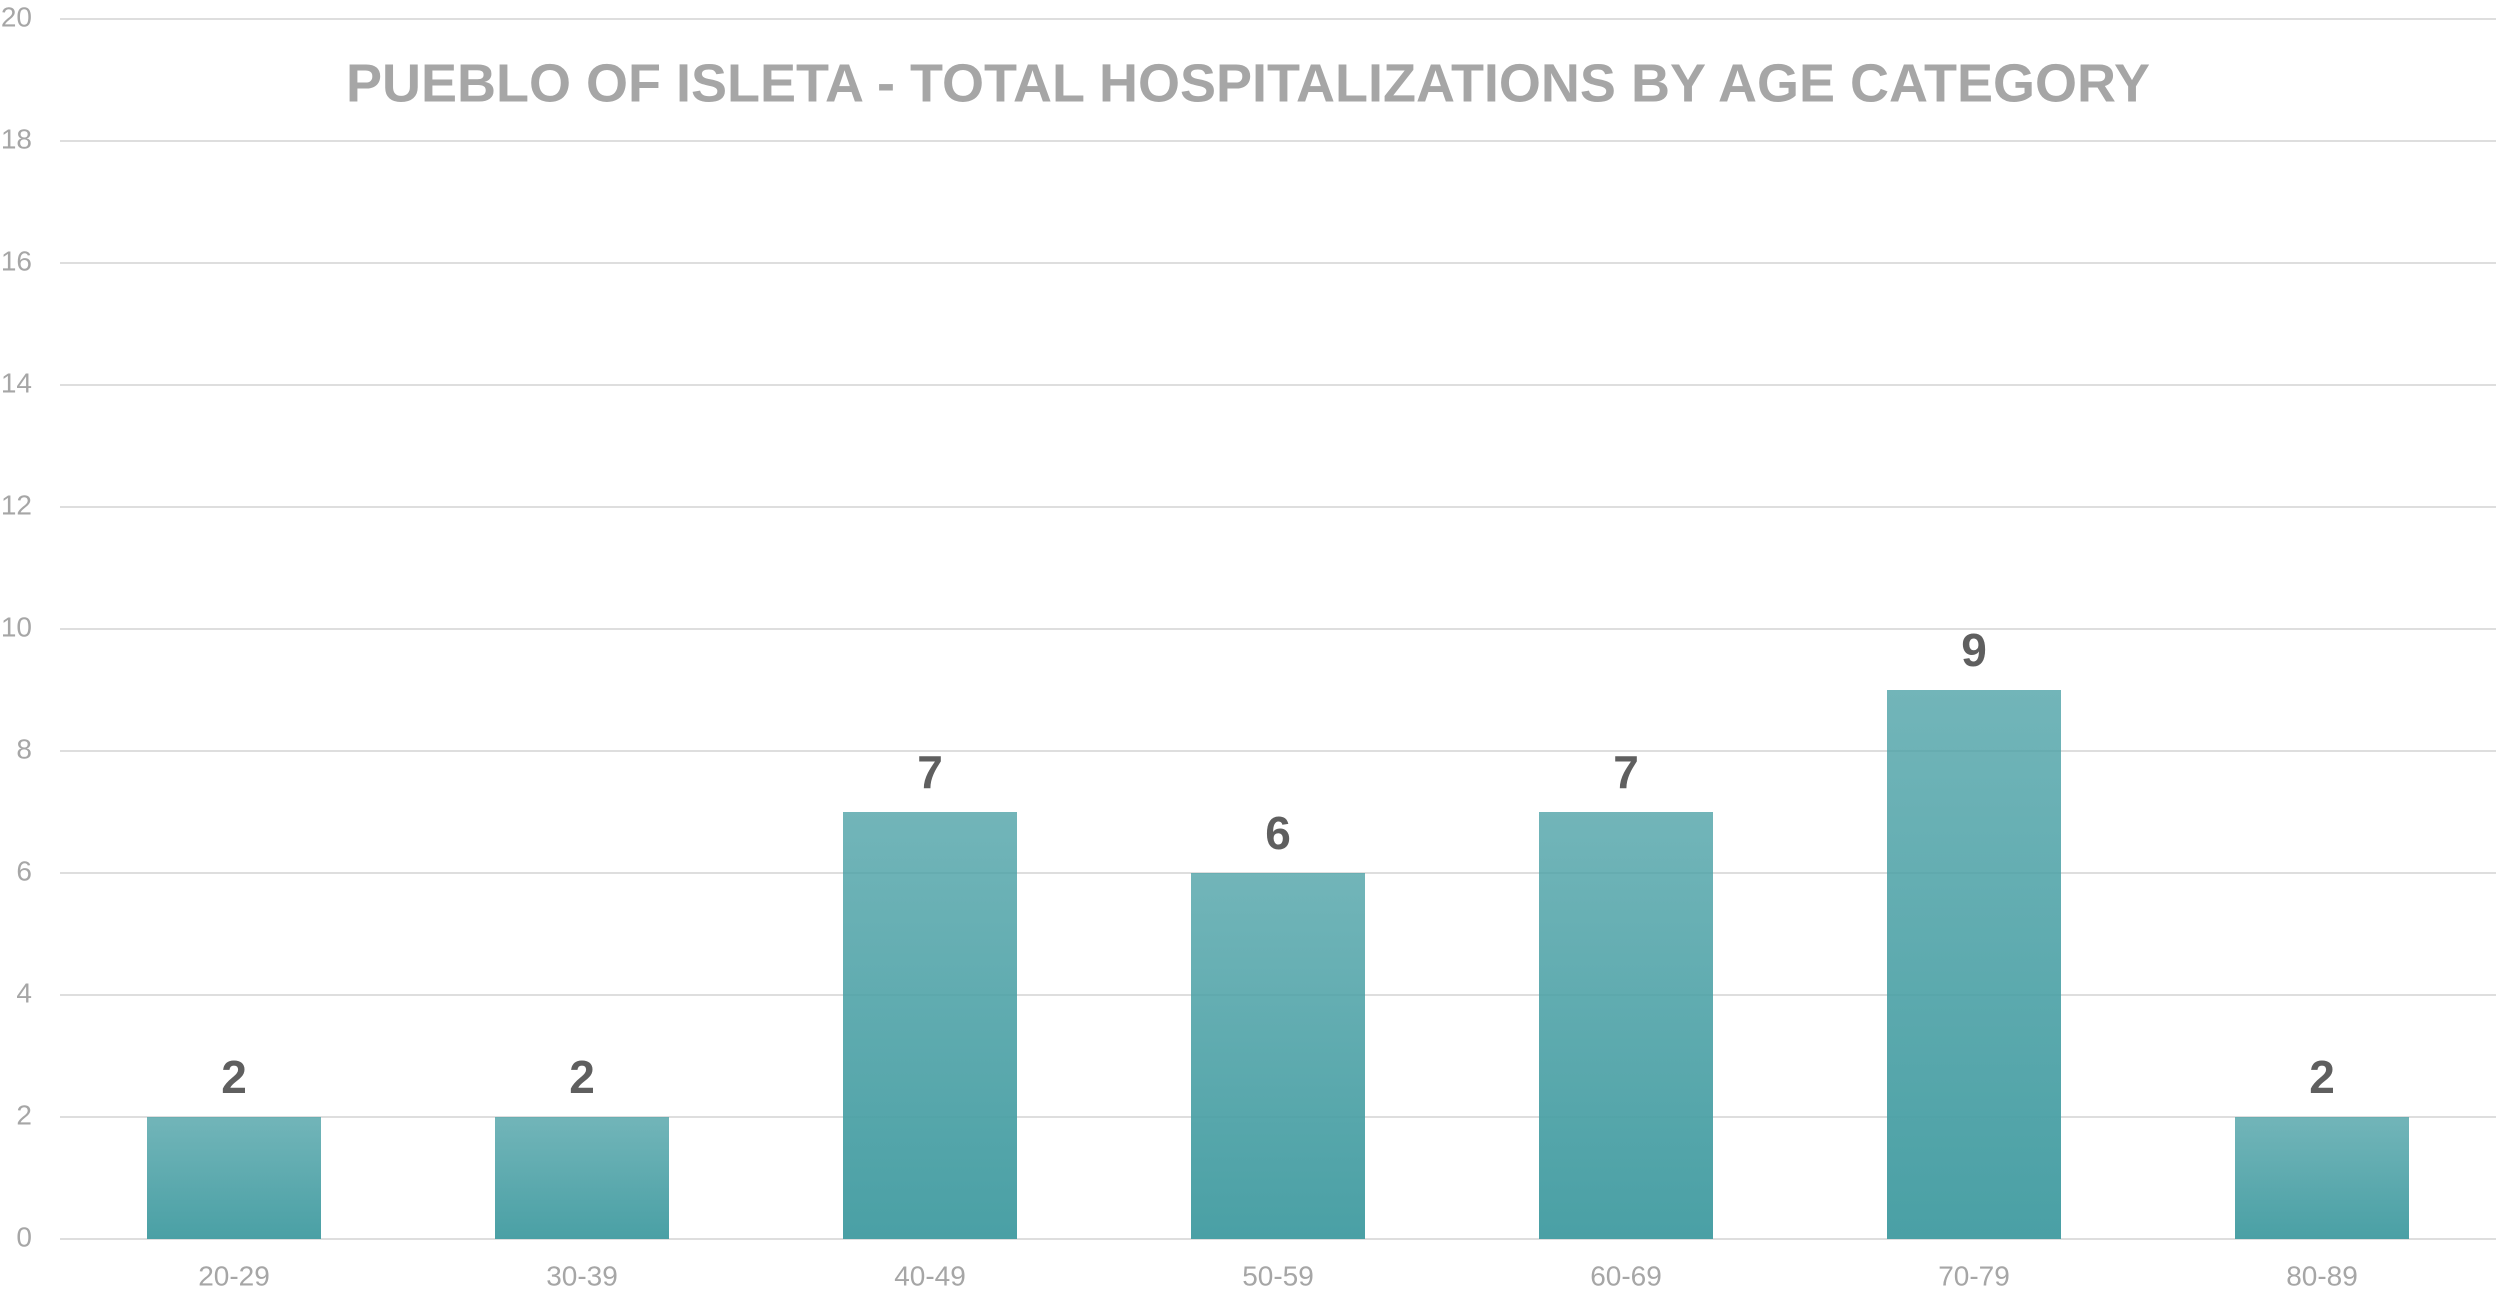  Describe the element at coordinates (1974, 1275) in the screenshot. I see `x-tick-label: 70-79` at that location.